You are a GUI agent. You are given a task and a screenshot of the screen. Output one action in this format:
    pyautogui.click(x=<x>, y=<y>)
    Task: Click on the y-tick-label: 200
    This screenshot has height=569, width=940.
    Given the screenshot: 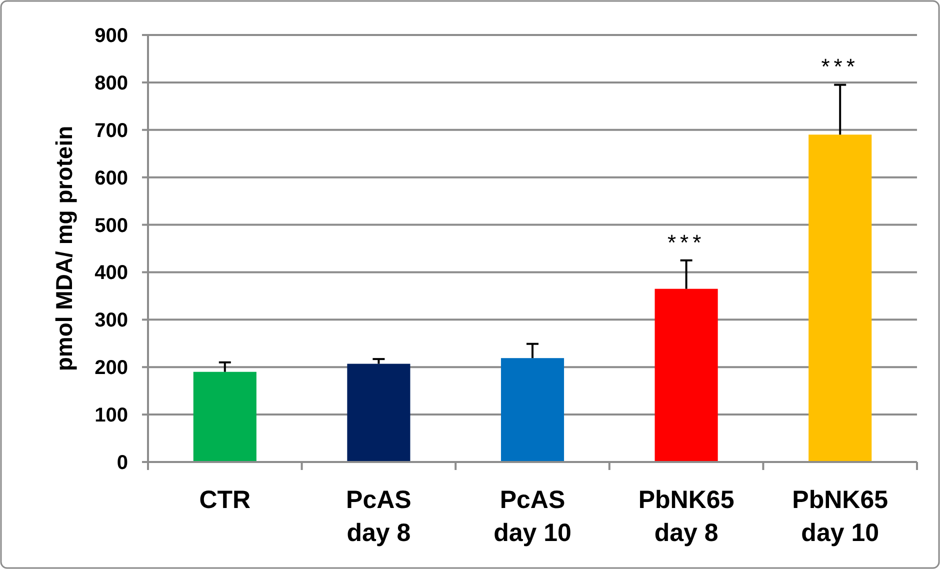 What is the action you would take?
    pyautogui.click(x=111, y=368)
    